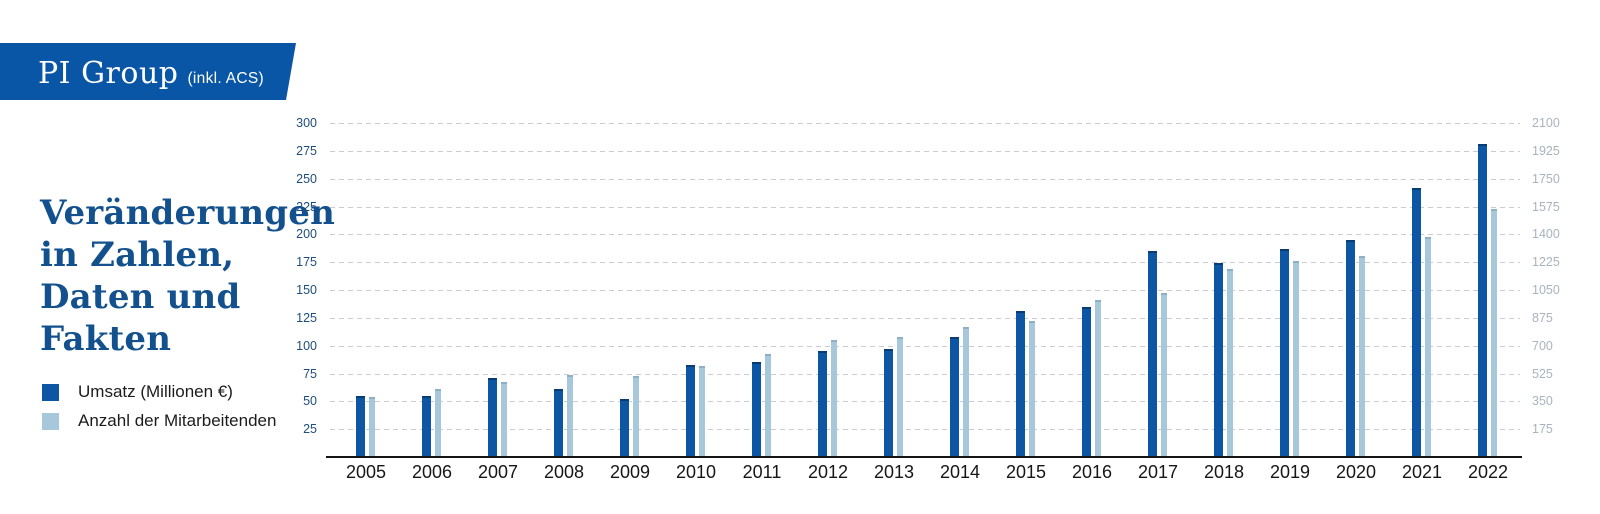  Describe the element at coordinates (762, 472) in the screenshot. I see `x-axis-label-2011: 2011` at that location.